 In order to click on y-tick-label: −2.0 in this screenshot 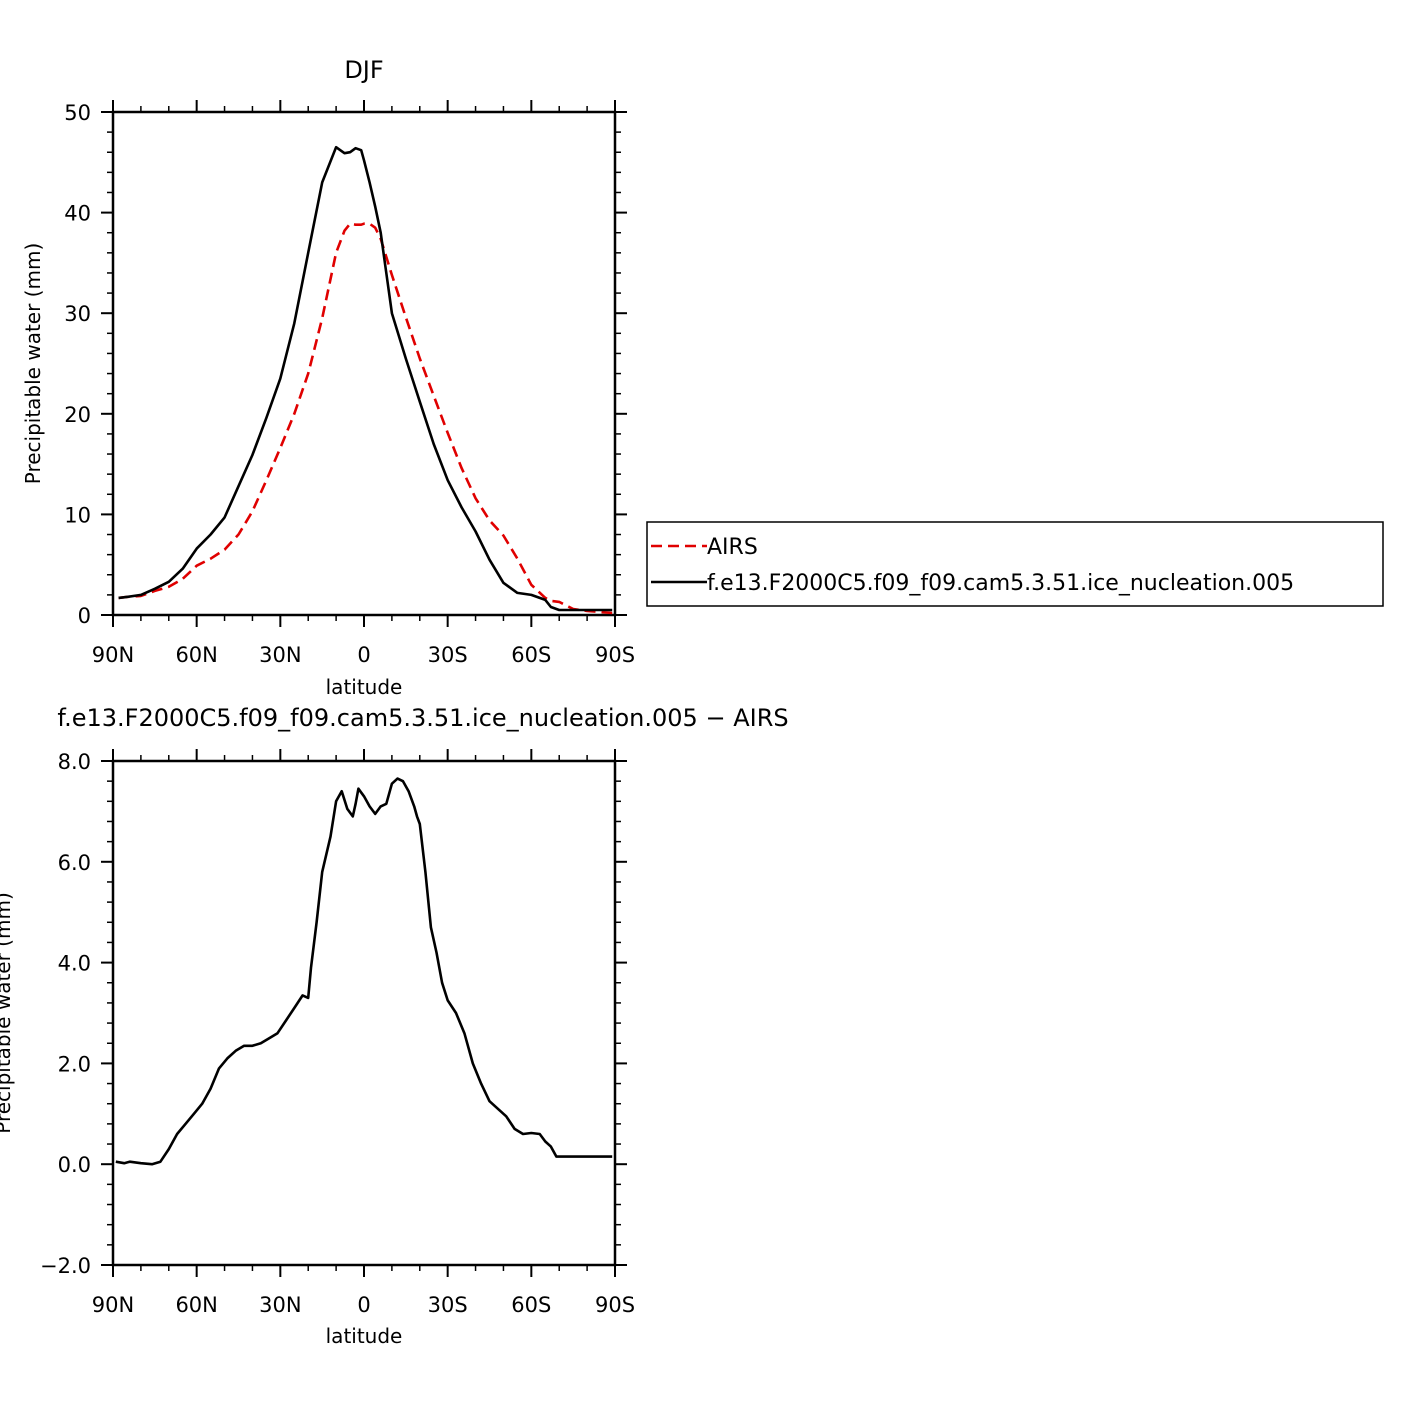, I will do `click(65, 1266)`.